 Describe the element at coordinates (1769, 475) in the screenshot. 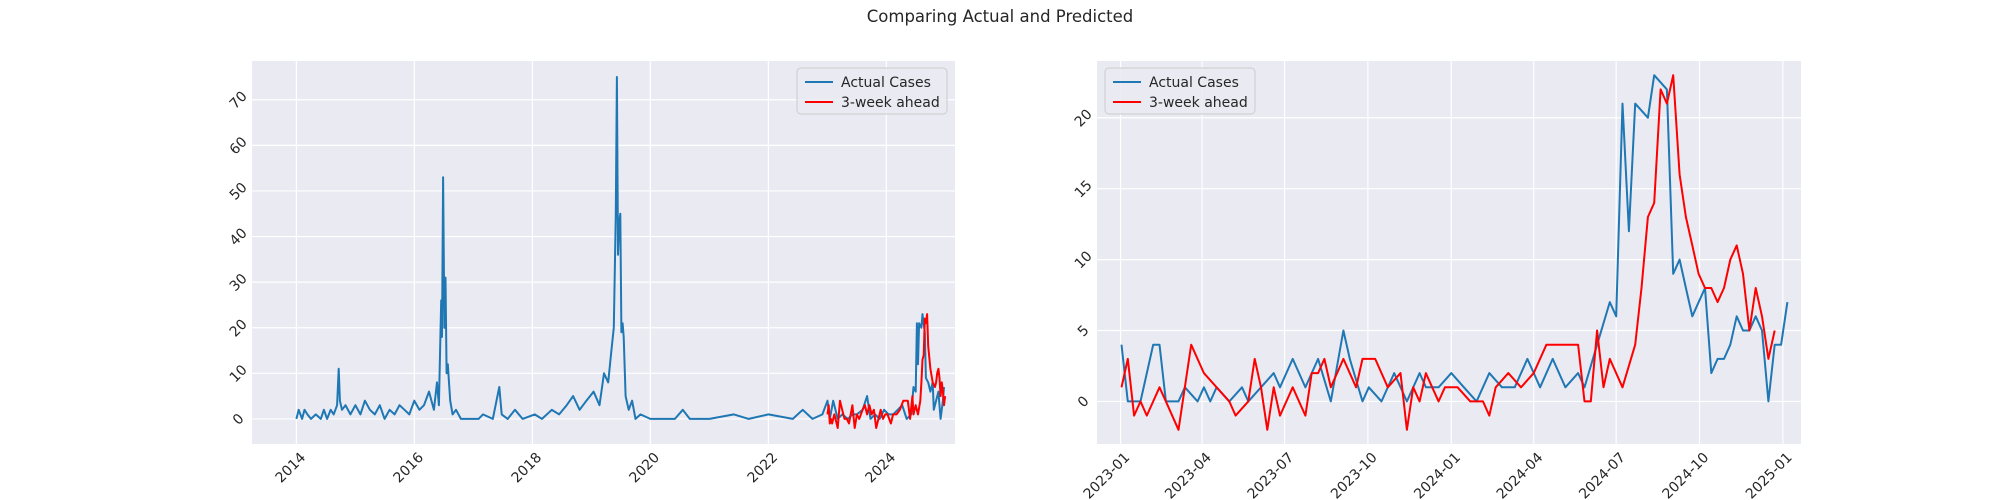

I see `x-tick-label: 2025-01` at that location.